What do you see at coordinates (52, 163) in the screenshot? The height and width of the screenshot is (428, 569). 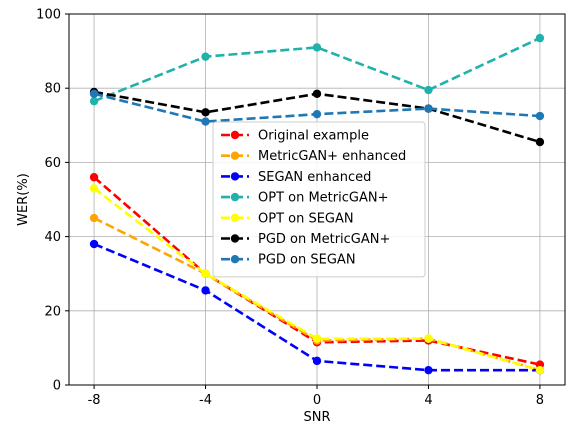 I see `y-tick-label: 60` at bounding box center [52, 163].